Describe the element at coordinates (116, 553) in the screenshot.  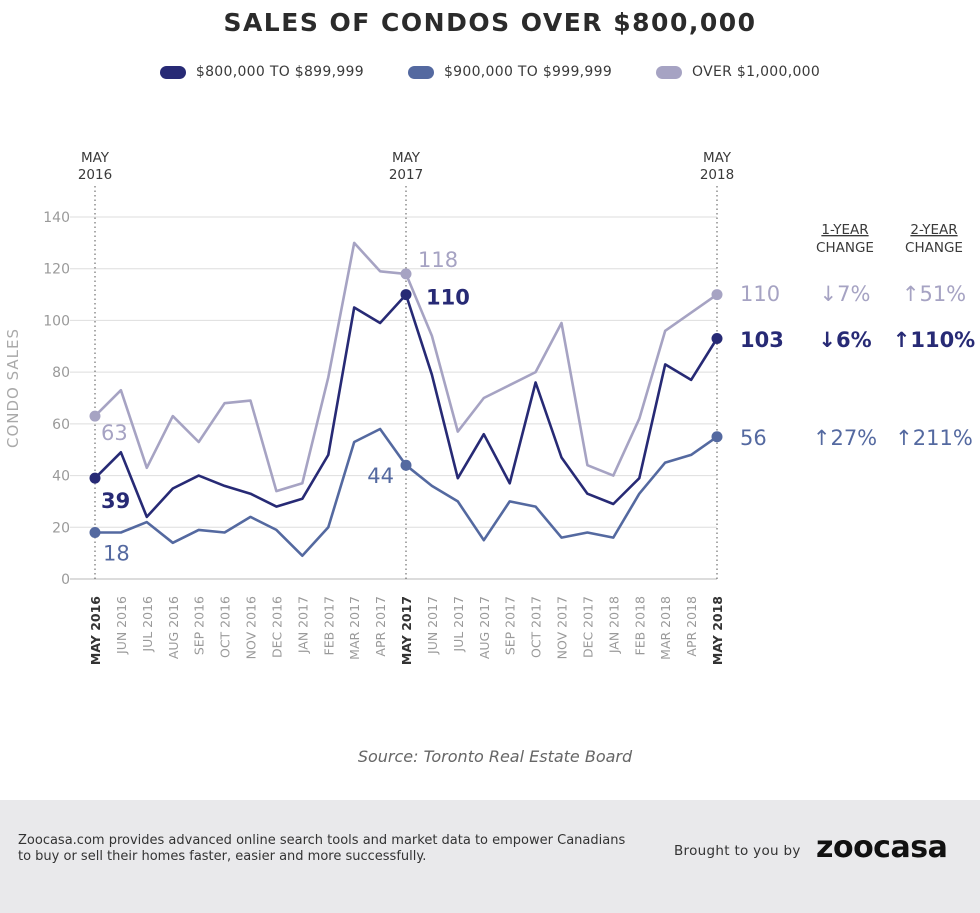
I see `data-label-900-000-to-999-999-may-2016: 18` at that location.